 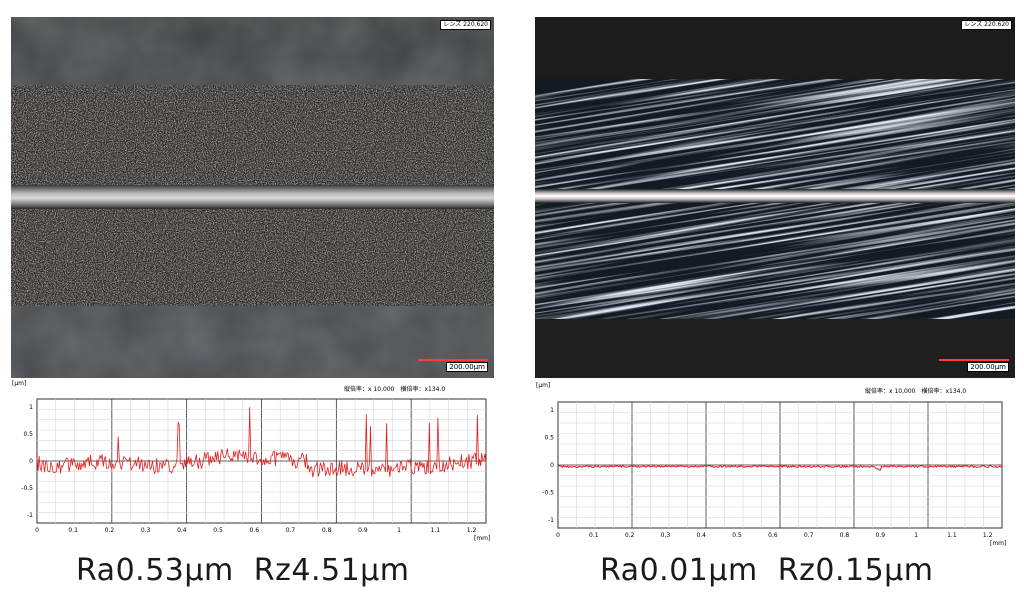 I want to click on left-rz-value: Rz4.51μm, so click(x=331, y=570).